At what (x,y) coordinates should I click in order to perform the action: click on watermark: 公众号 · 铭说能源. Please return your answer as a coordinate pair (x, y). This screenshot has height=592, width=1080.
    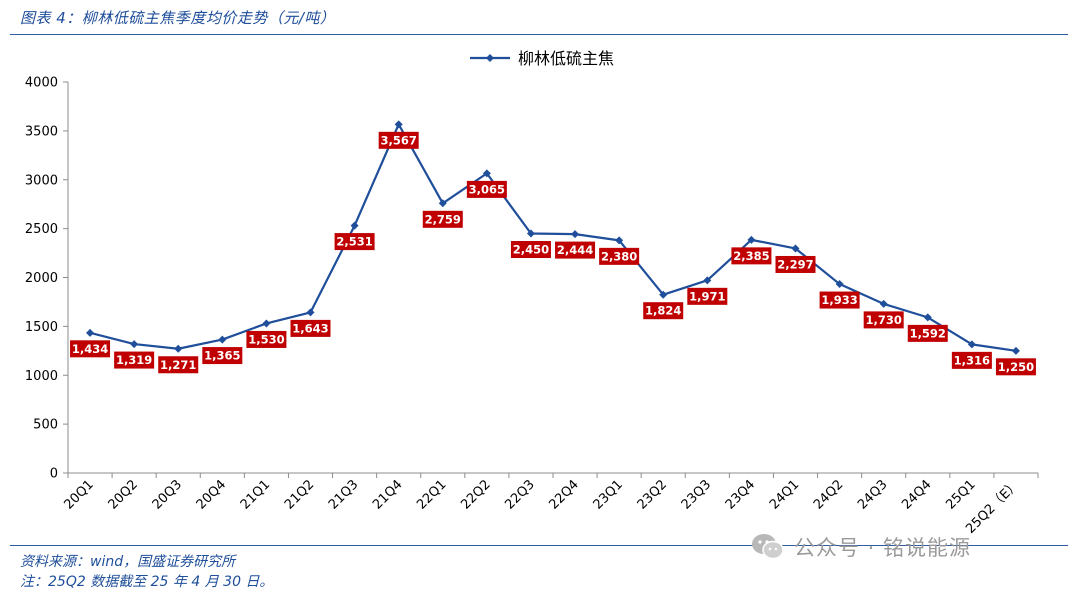
    Looking at the image, I should click on (860, 547).